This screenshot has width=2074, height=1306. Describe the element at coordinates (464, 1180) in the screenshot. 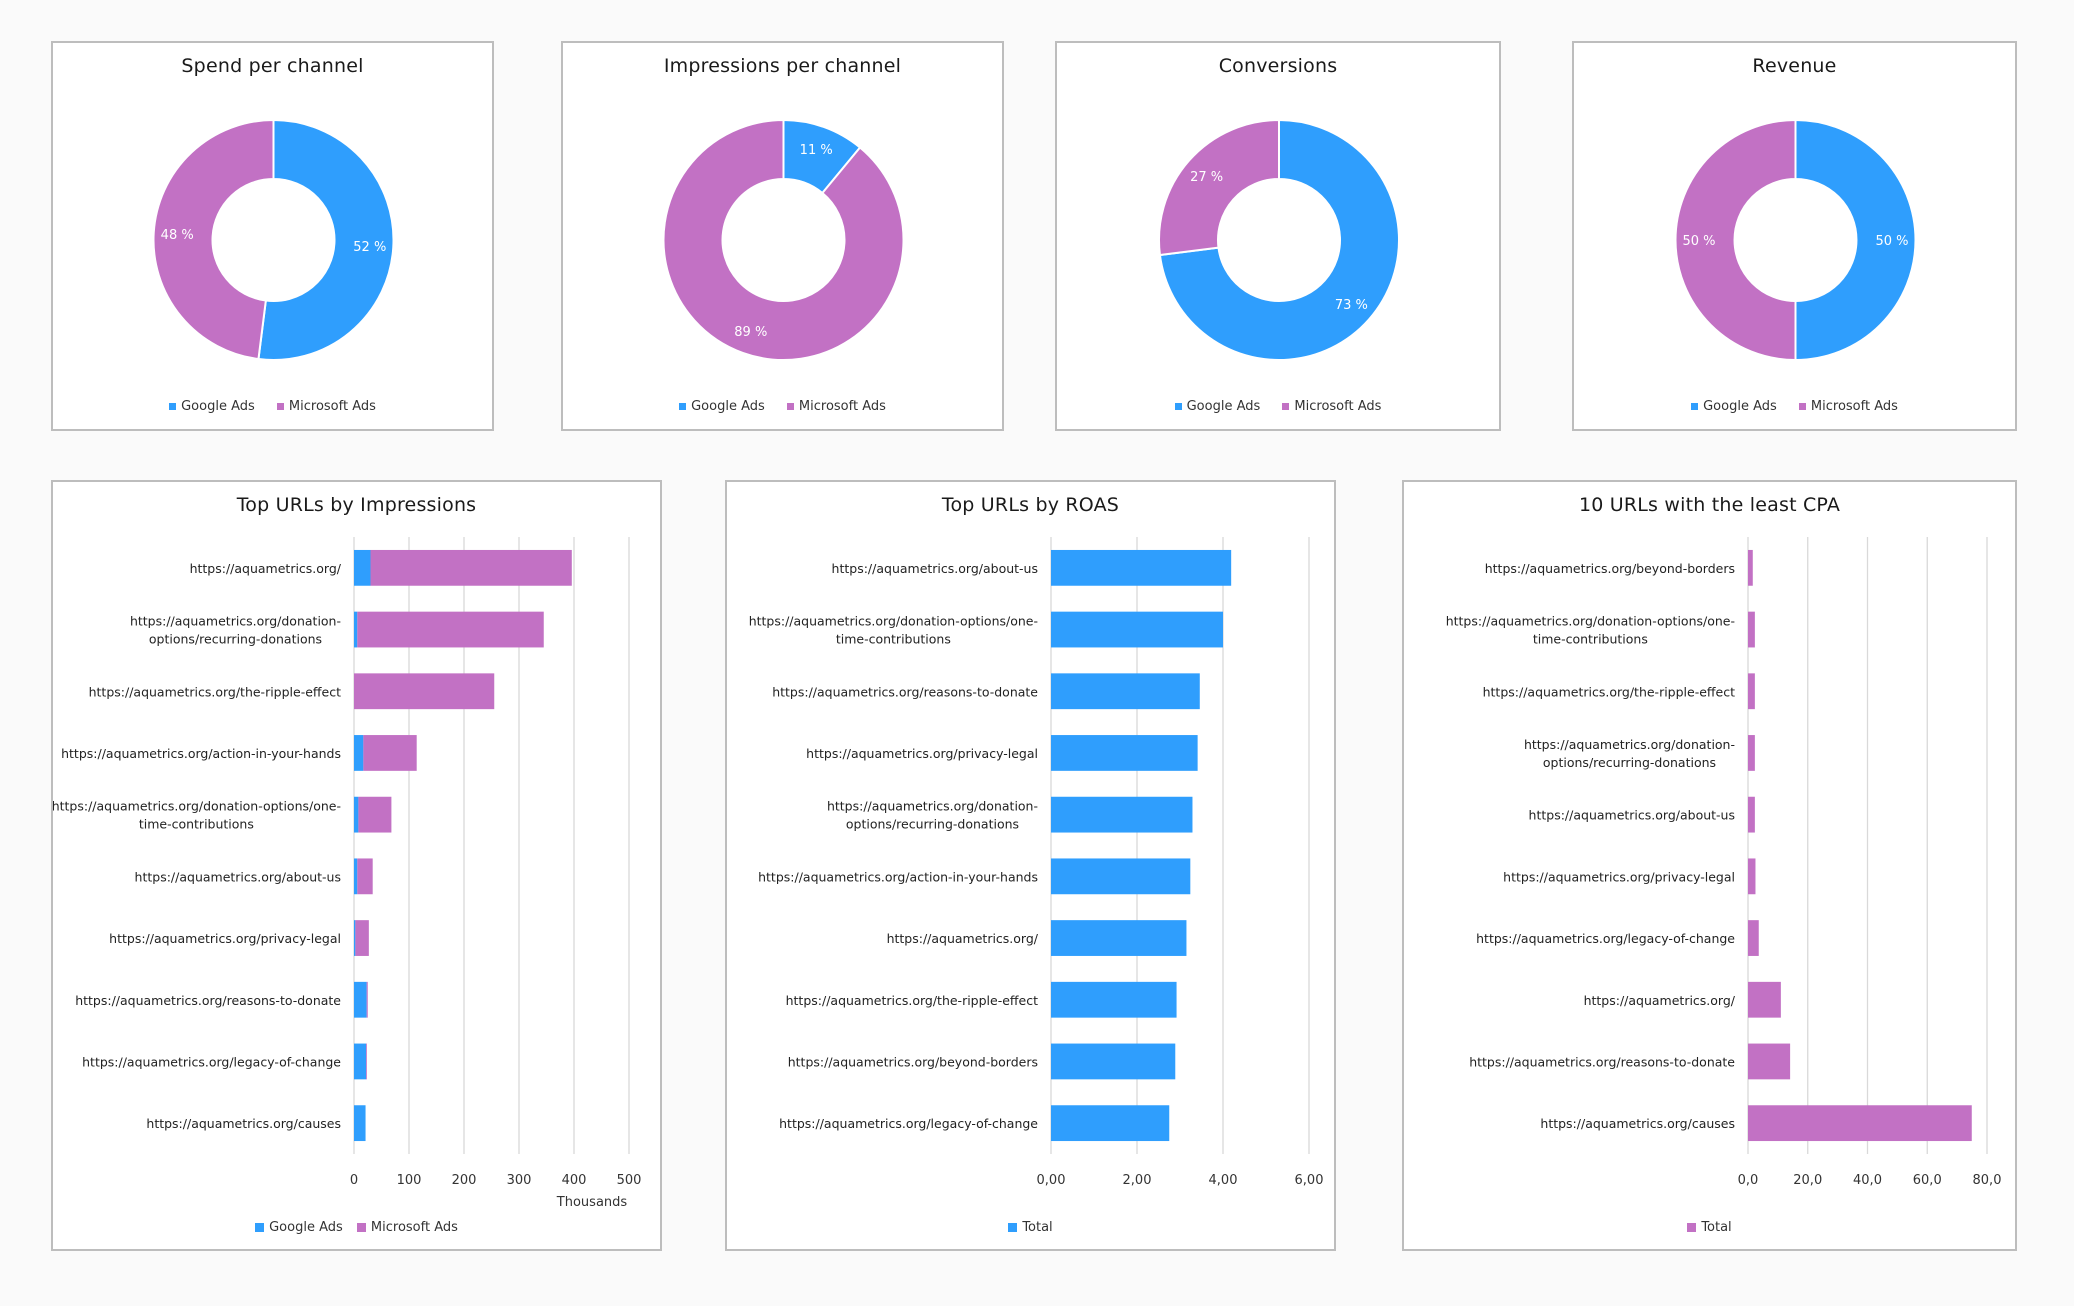

I see `x-tick-label: 200` at that location.